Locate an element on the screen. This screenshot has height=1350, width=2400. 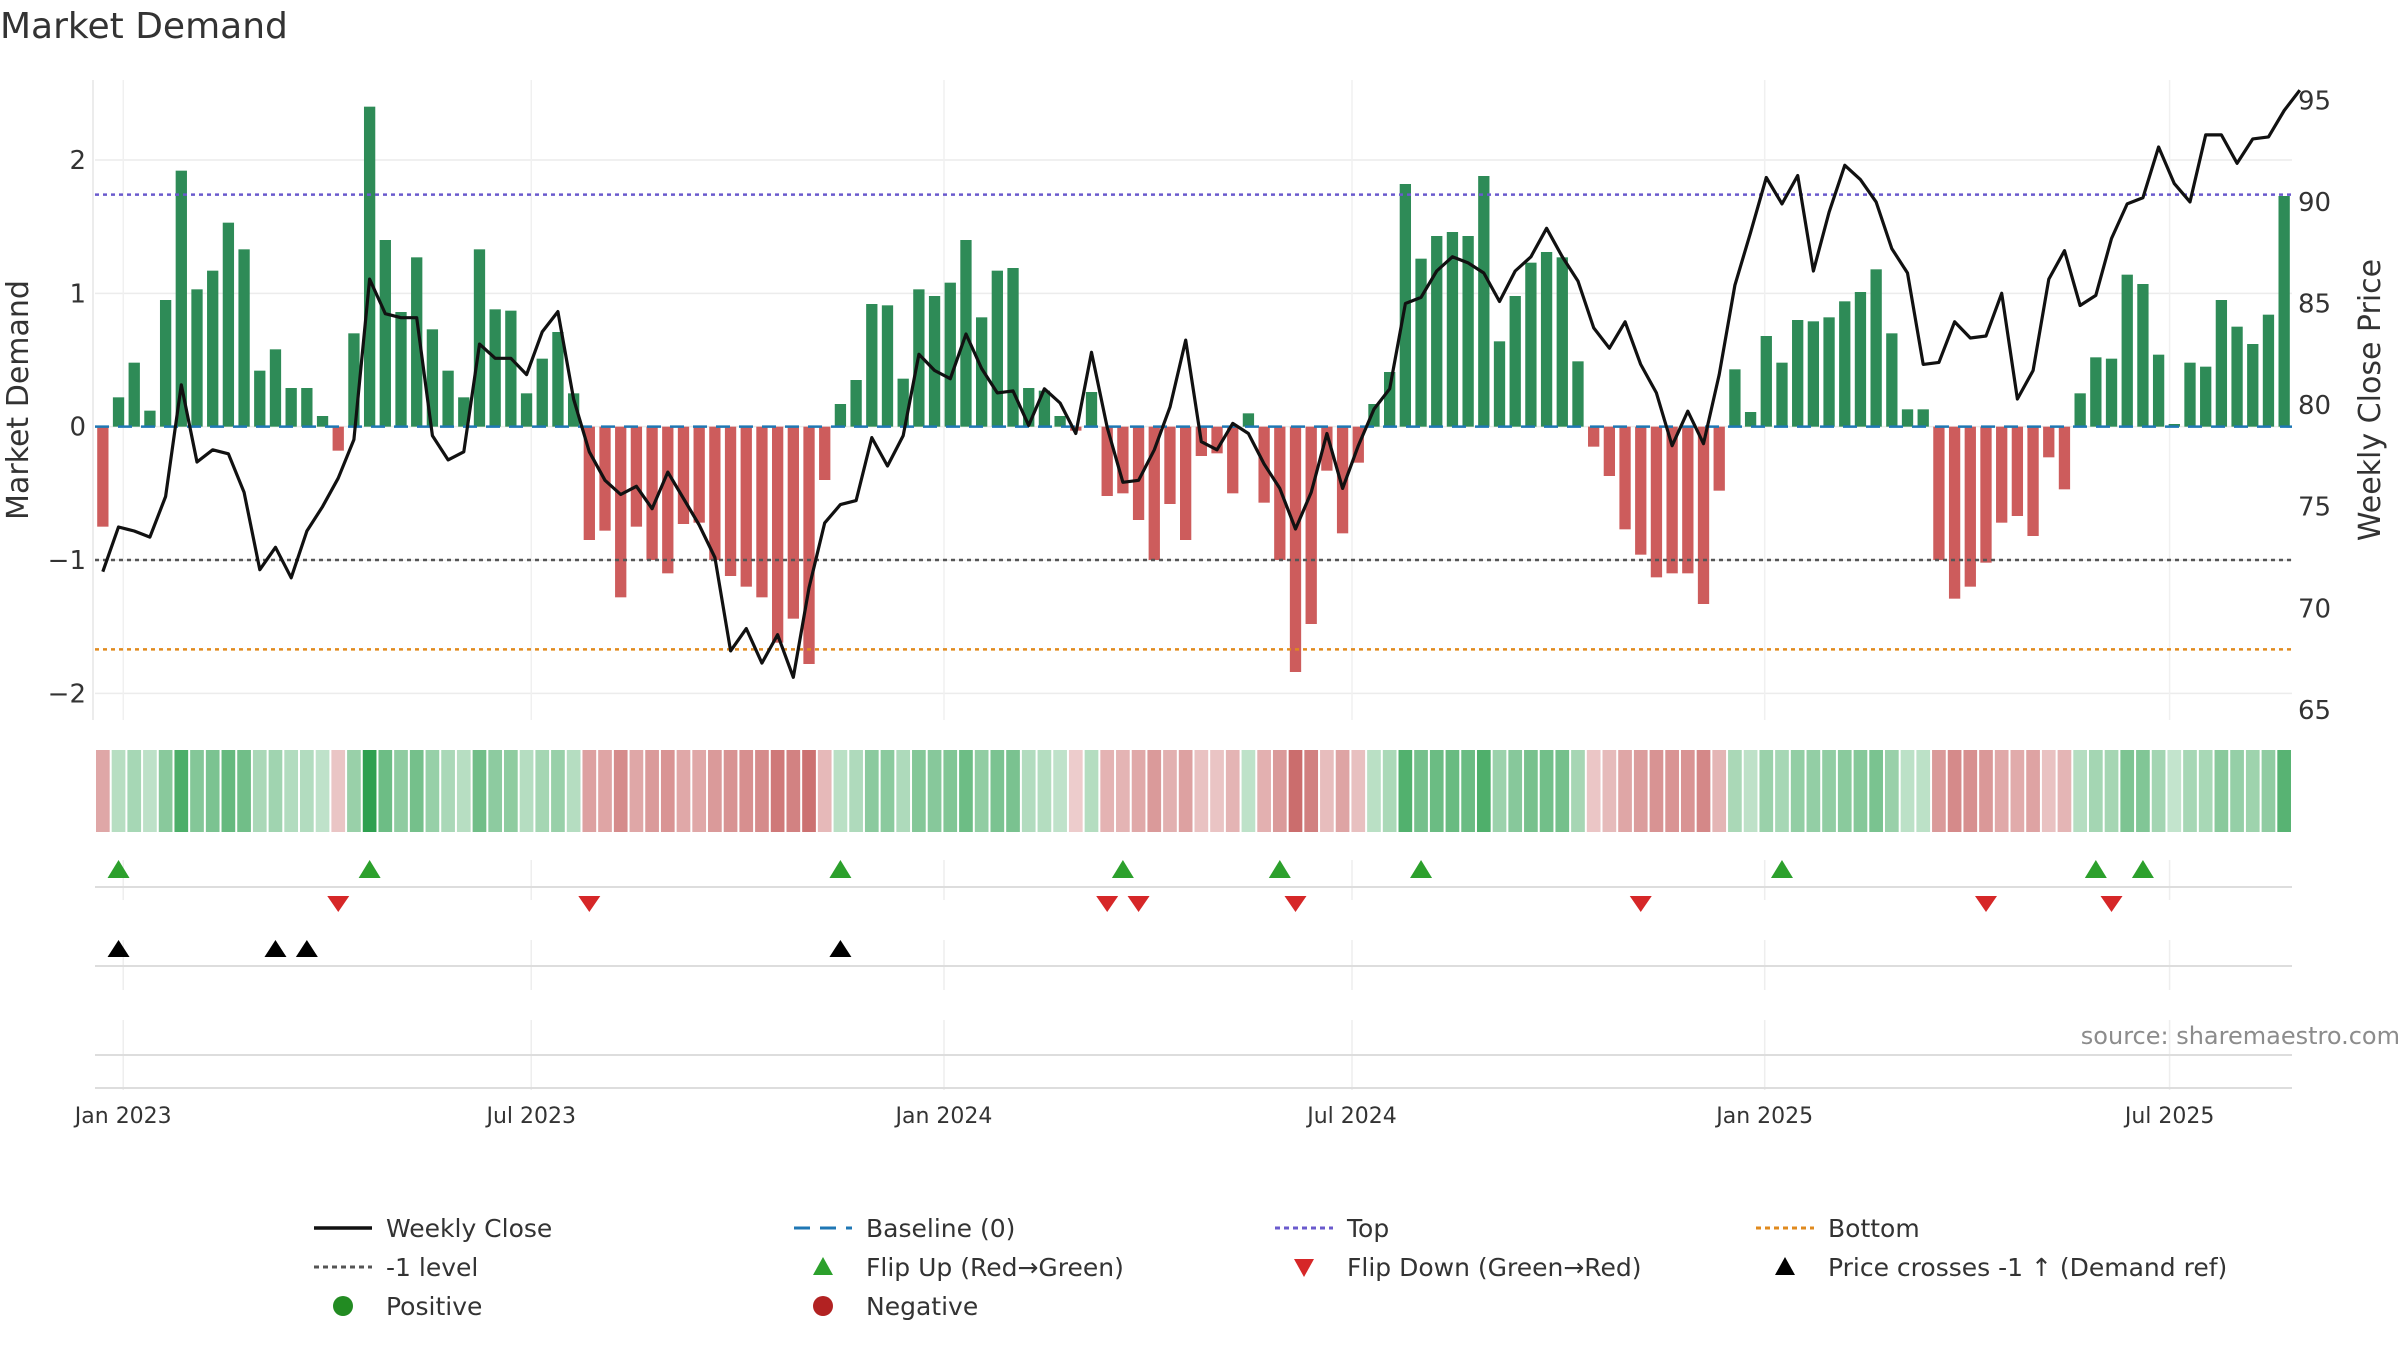
legend-top: Top is located at coordinates (1330, 1228).